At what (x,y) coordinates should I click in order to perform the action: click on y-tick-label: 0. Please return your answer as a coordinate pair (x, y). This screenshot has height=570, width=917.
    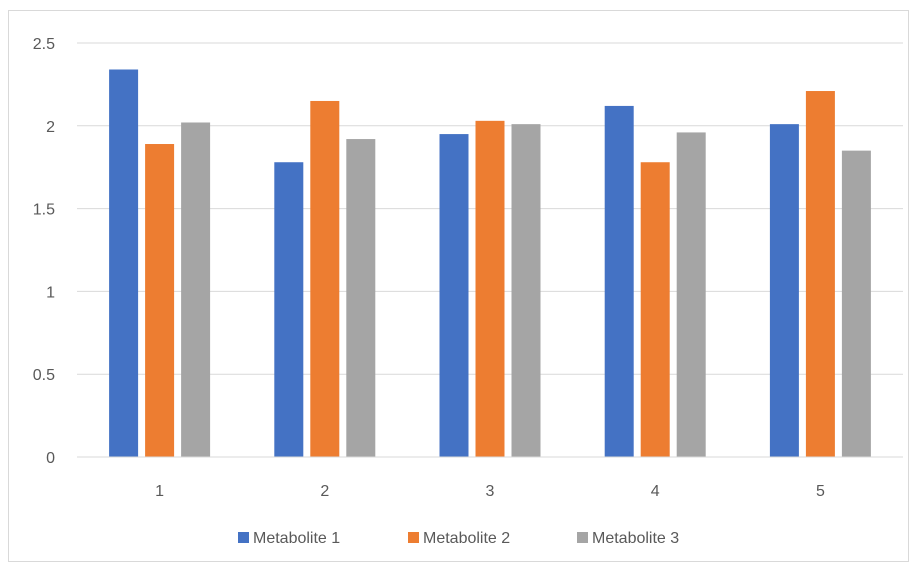
    Looking at the image, I should click on (50, 458).